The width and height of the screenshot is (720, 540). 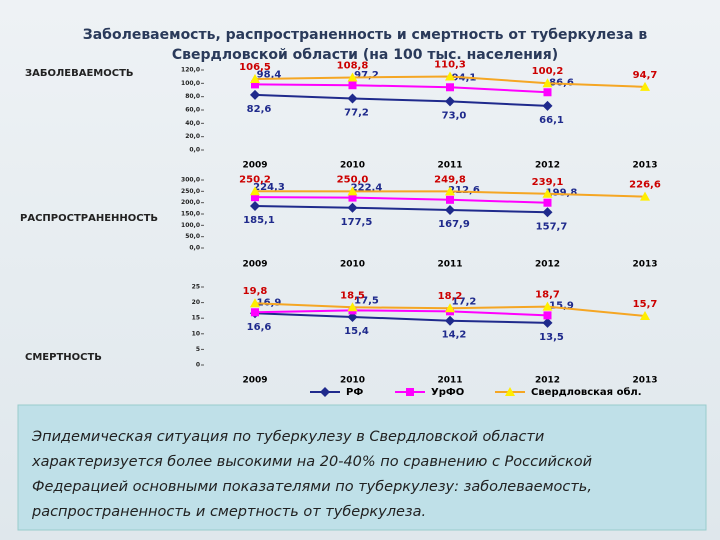 What do you see at coordinates (353, 179) in the screenshot?
I see `value-label: 250,0` at bounding box center [353, 179].